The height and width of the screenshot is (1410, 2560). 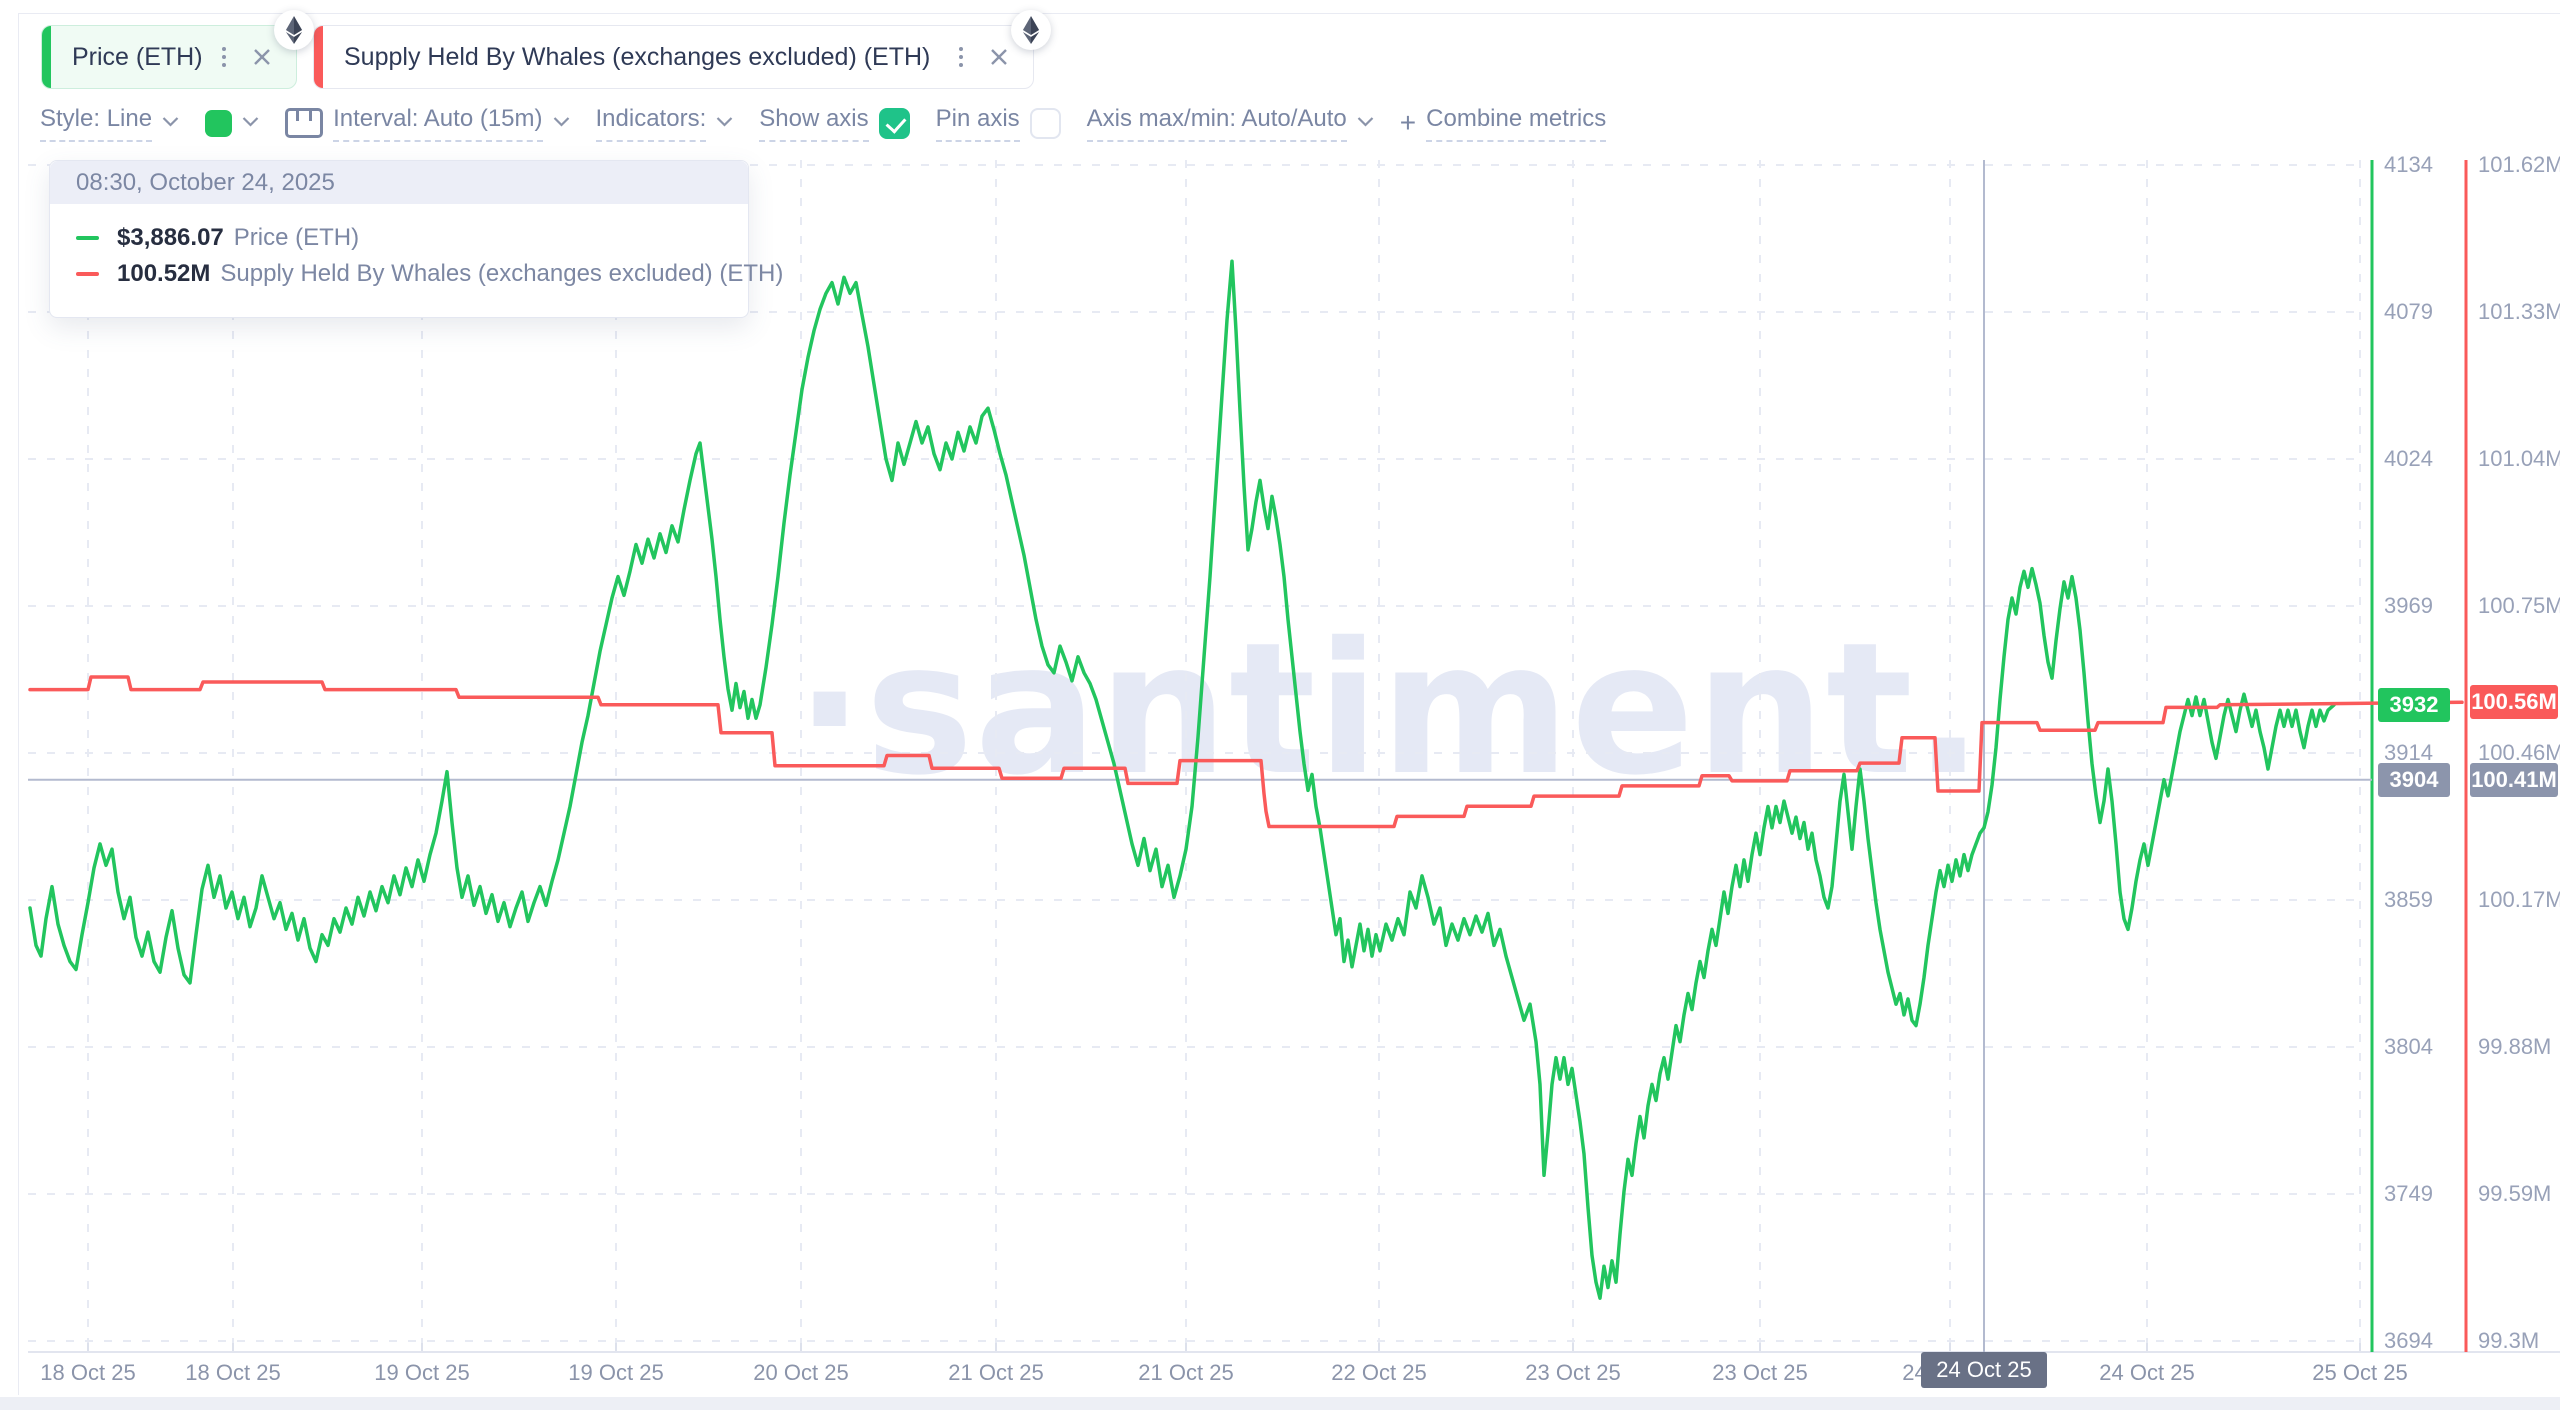 What do you see at coordinates (2519, 458) in the screenshot?
I see `supply-tick-label: 101.04M` at bounding box center [2519, 458].